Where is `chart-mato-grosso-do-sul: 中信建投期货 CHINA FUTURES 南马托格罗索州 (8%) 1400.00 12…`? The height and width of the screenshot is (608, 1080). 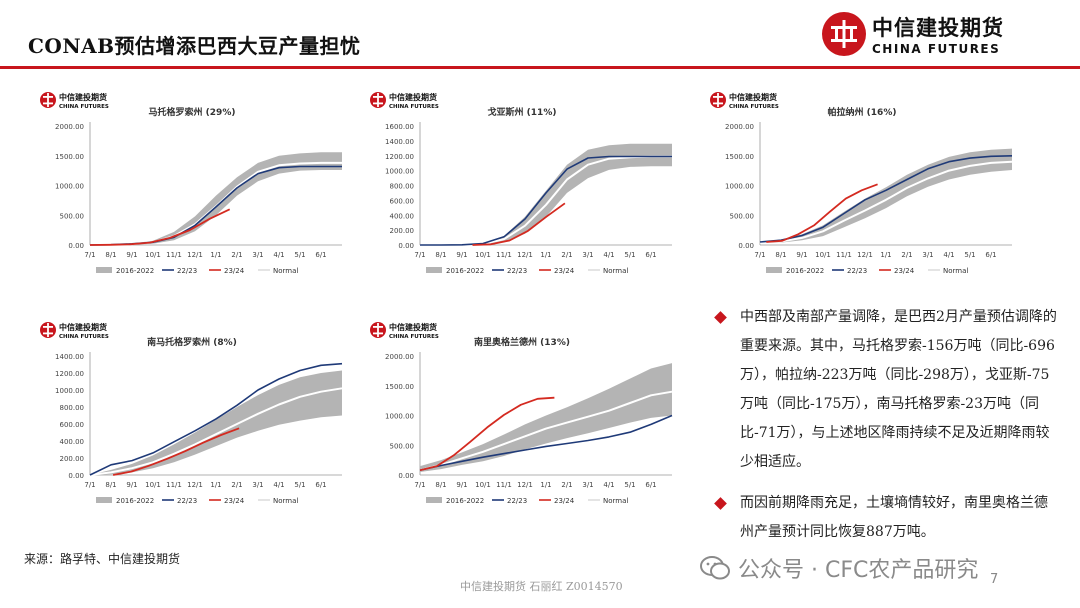
chart-mato-grosso-do-sul: 中信建投期货 CHINA FUTURES 南马托格罗索州 (8%) 1400.00 12… is located at coordinates (192, 417).